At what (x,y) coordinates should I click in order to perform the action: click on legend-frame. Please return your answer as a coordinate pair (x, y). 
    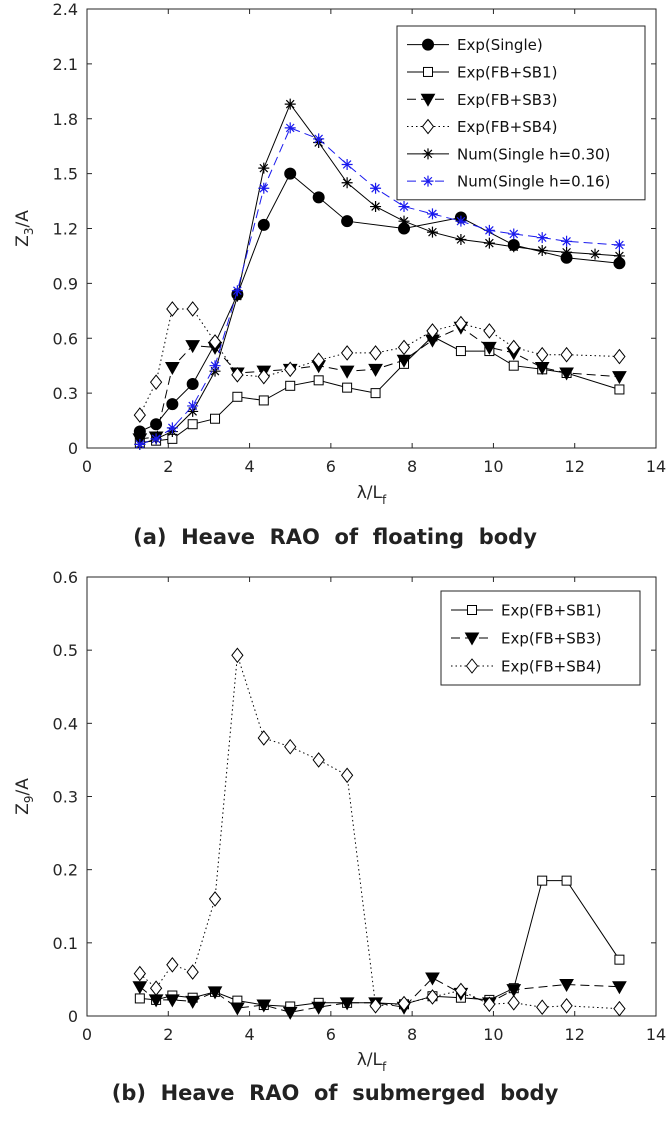
    Looking at the image, I should click on (521, 113).